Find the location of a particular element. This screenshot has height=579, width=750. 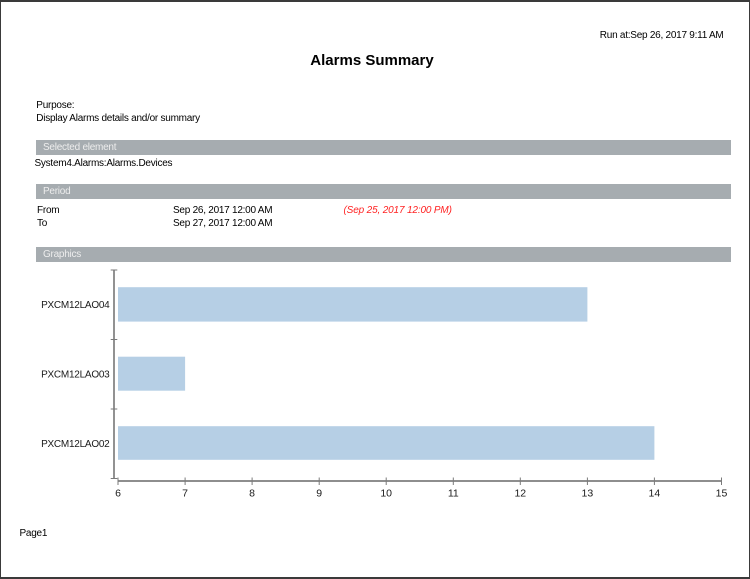

svg-text: PXCM12LAO04 is located at coordinates (75, 305).